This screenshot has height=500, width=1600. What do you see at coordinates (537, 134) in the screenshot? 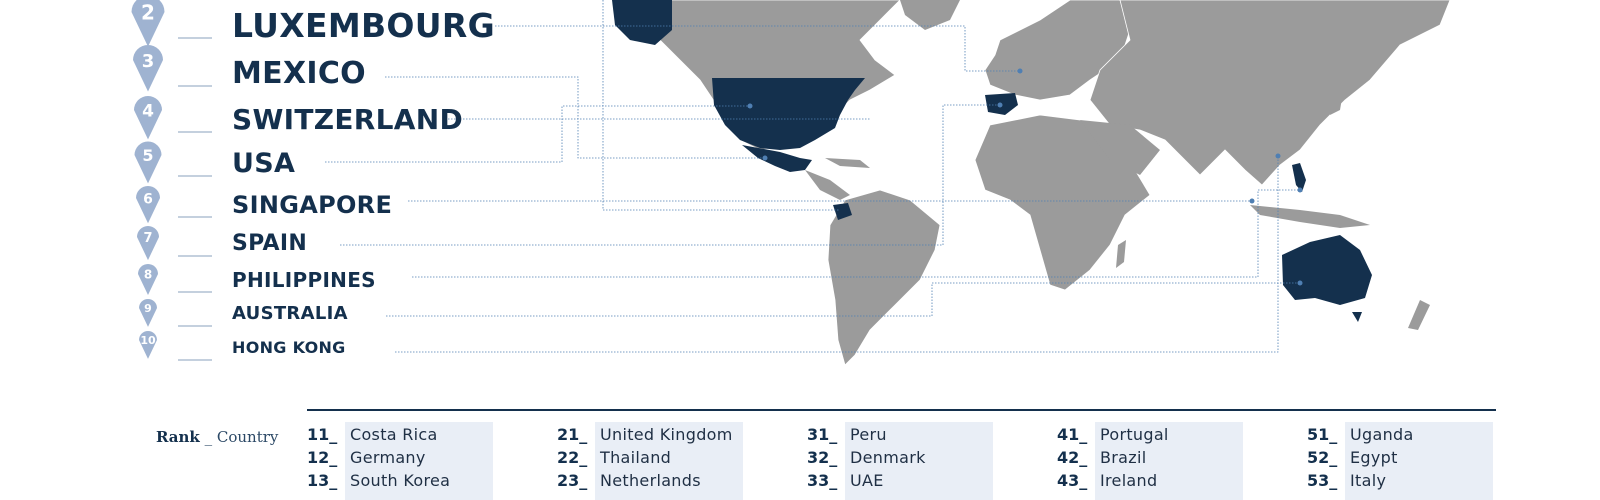
I see `connector-usa` at bounding box center [537, 134].